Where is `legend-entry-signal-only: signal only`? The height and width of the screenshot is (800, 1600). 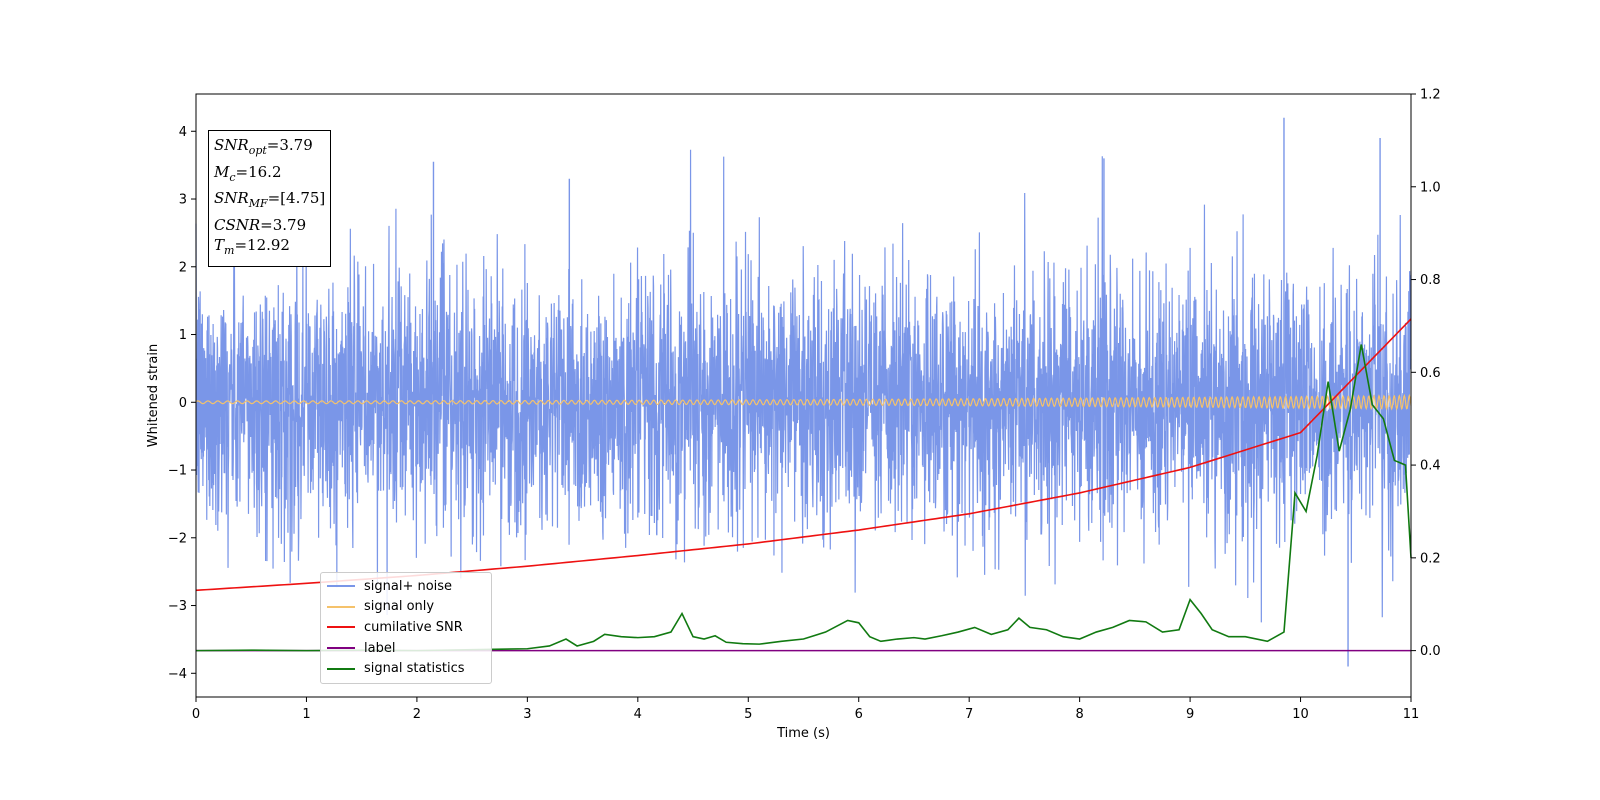
legend-entry-signal-only: signal only is located at coordinates (406, 607).